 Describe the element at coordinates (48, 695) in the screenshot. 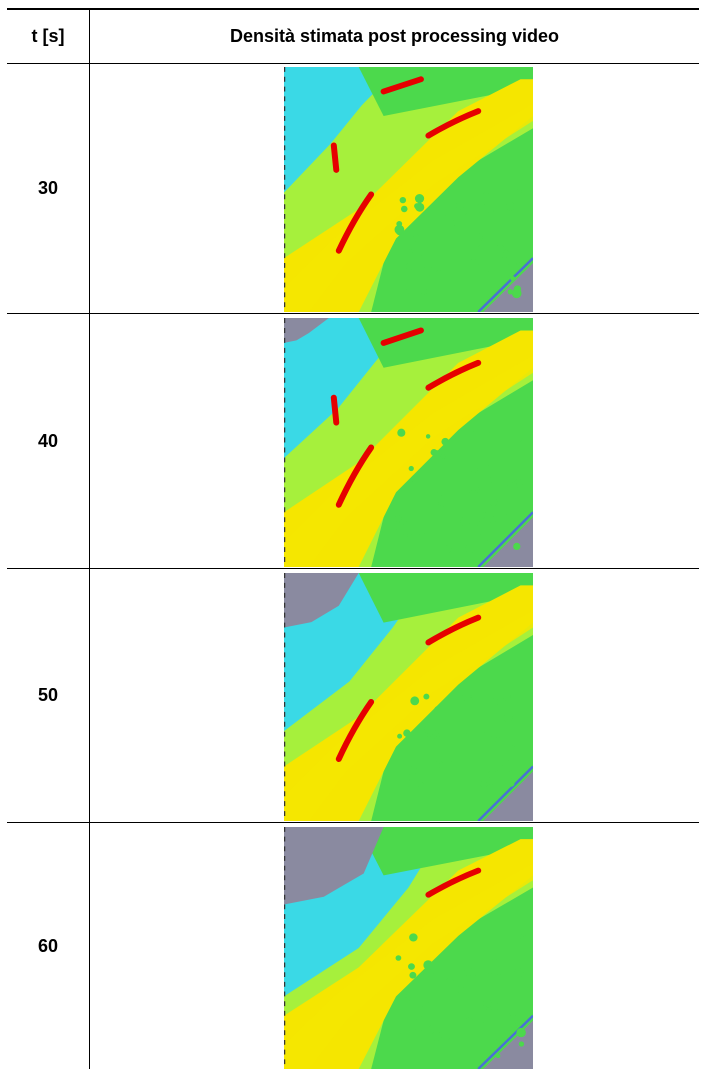

I see `time-cell-50: 50` at that location.